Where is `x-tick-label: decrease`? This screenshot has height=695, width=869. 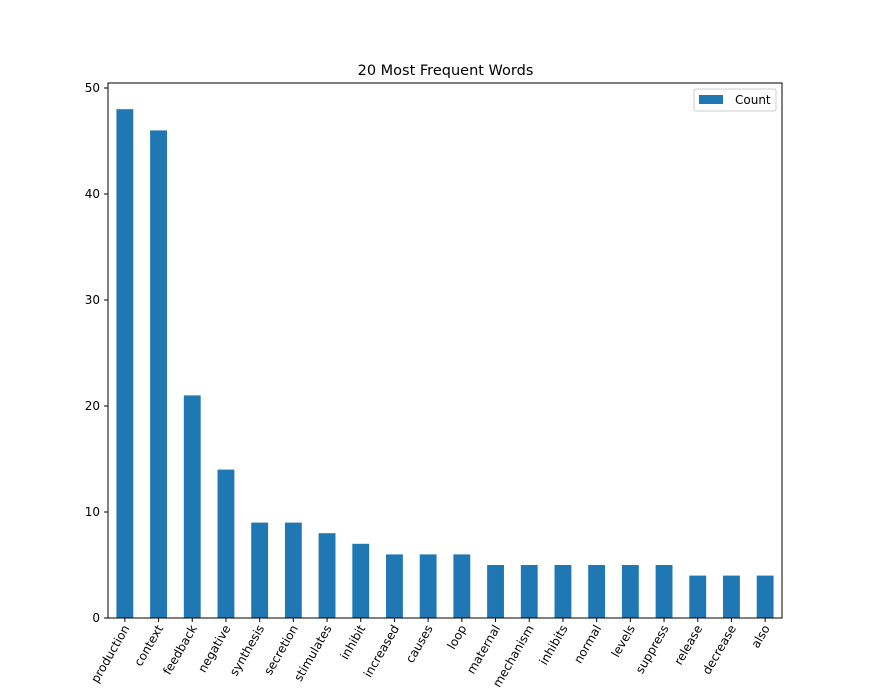
x-tick-label: decrease is located at coordinates (719, 650).